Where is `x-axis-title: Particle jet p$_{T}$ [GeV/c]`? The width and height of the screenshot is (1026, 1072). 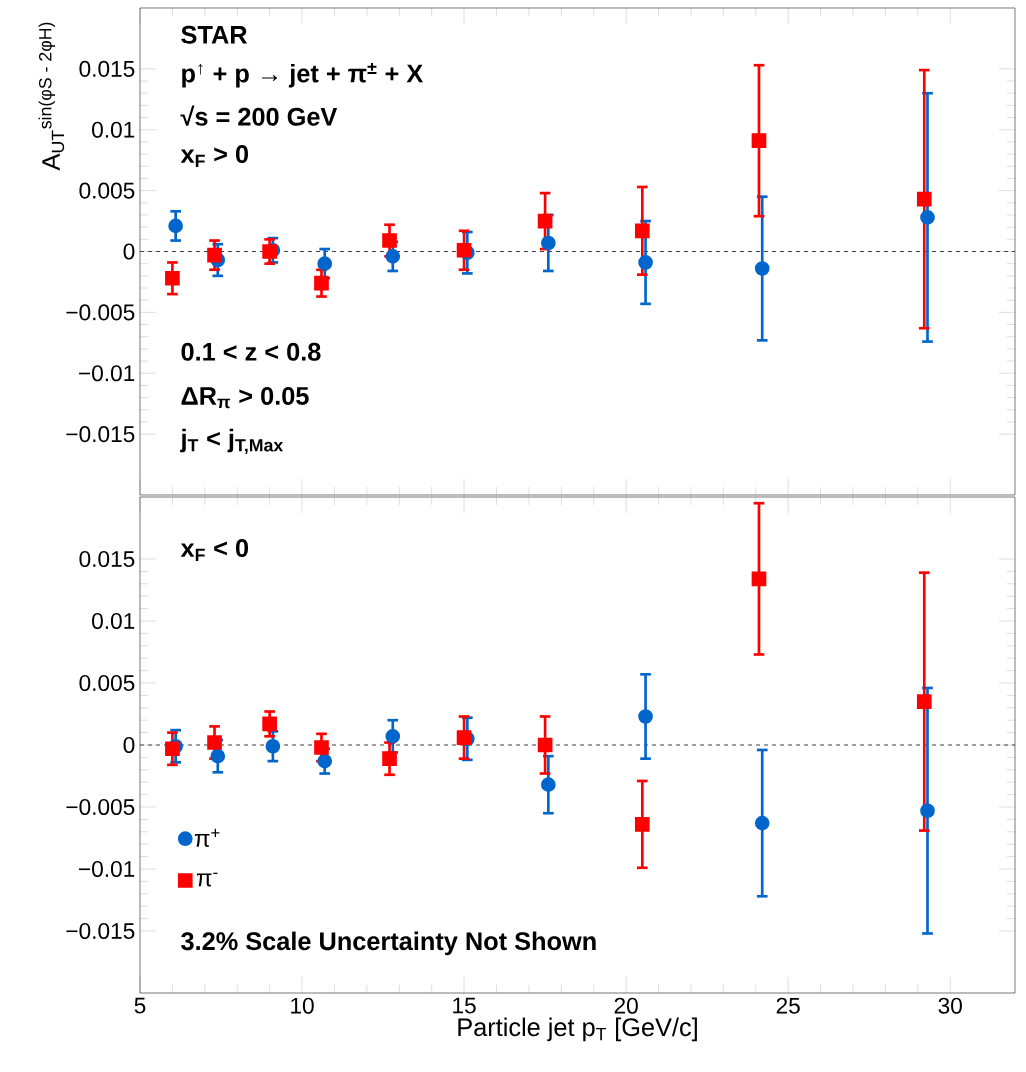
x-axis-title: Particle jet p$_{T}$ [GeV/c] is located at coordinates (577, 1029).